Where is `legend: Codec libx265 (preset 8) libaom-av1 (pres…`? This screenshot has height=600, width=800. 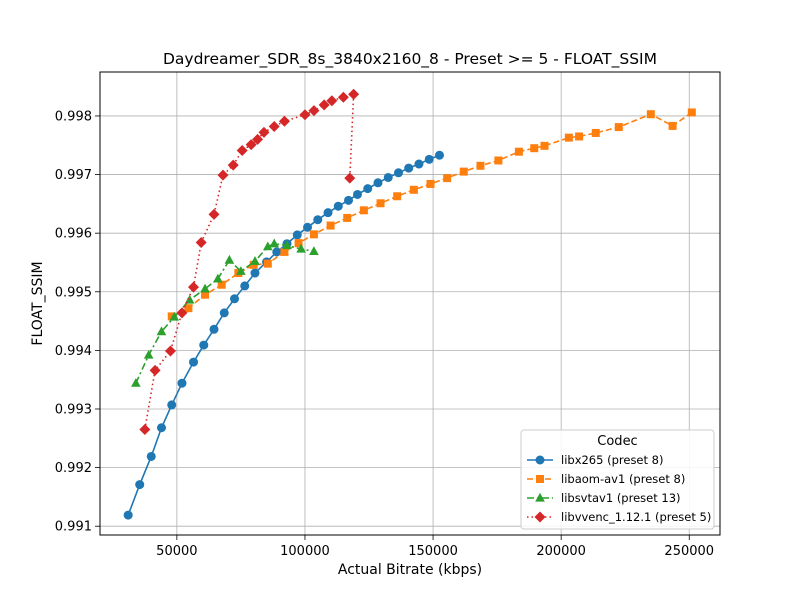
legend: Codec libx265 (preset 8) libaom-av1 (pres… is located at coordinates (617, 479).